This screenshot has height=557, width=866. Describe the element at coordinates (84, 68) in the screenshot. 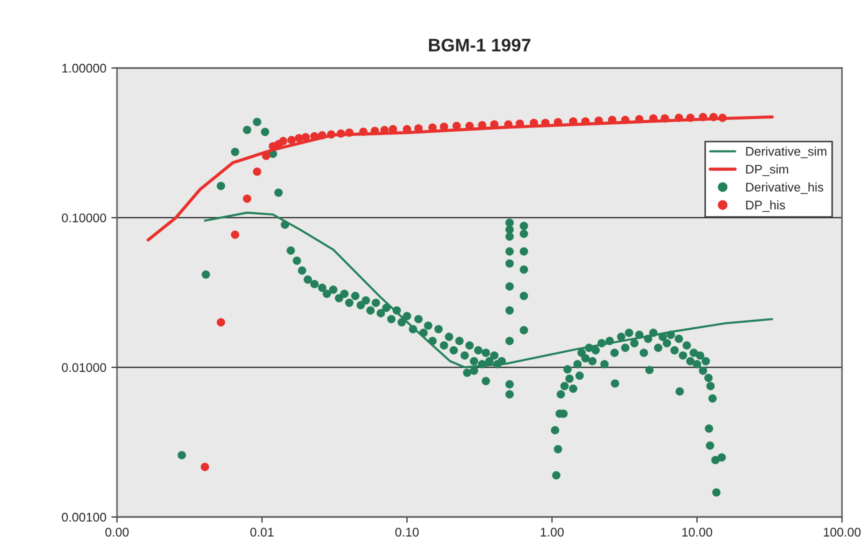

I see `y-tick-label: 1.00000` at that location.